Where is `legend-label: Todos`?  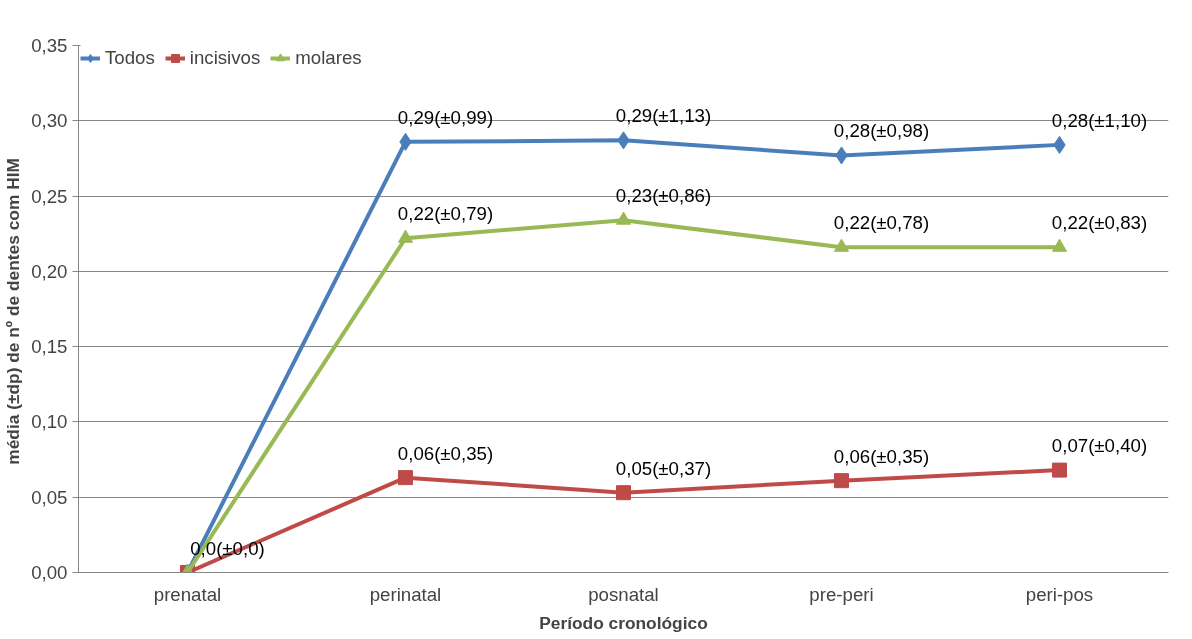 legend-label: Todos is located at coordinates (130, 58).